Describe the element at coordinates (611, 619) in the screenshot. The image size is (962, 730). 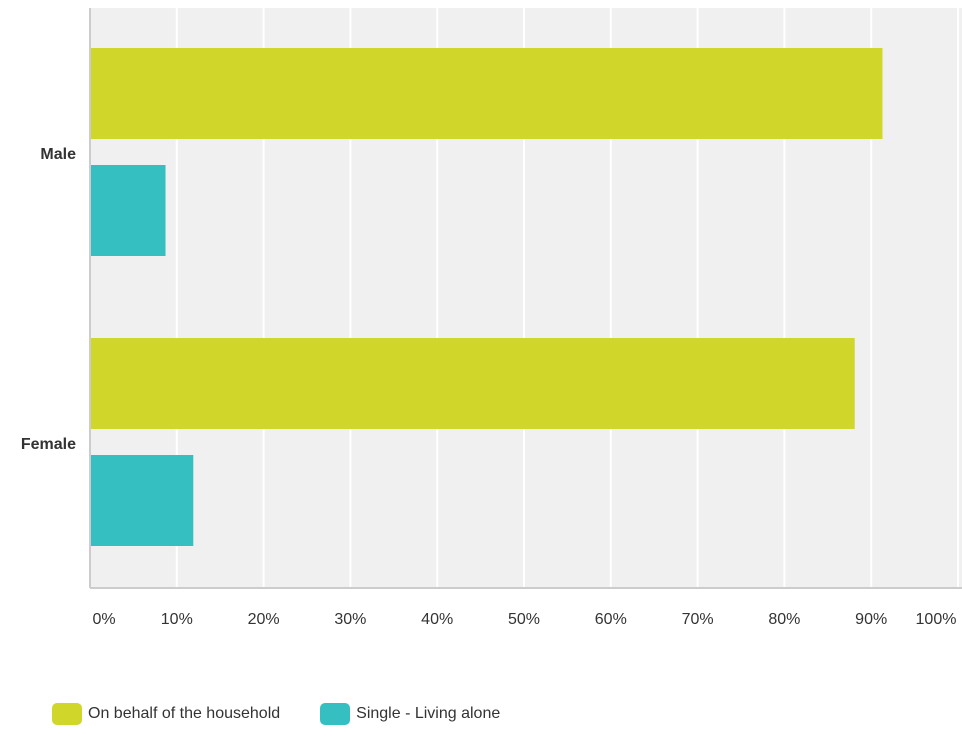
I see `x-tick-label: 60%` at that location.